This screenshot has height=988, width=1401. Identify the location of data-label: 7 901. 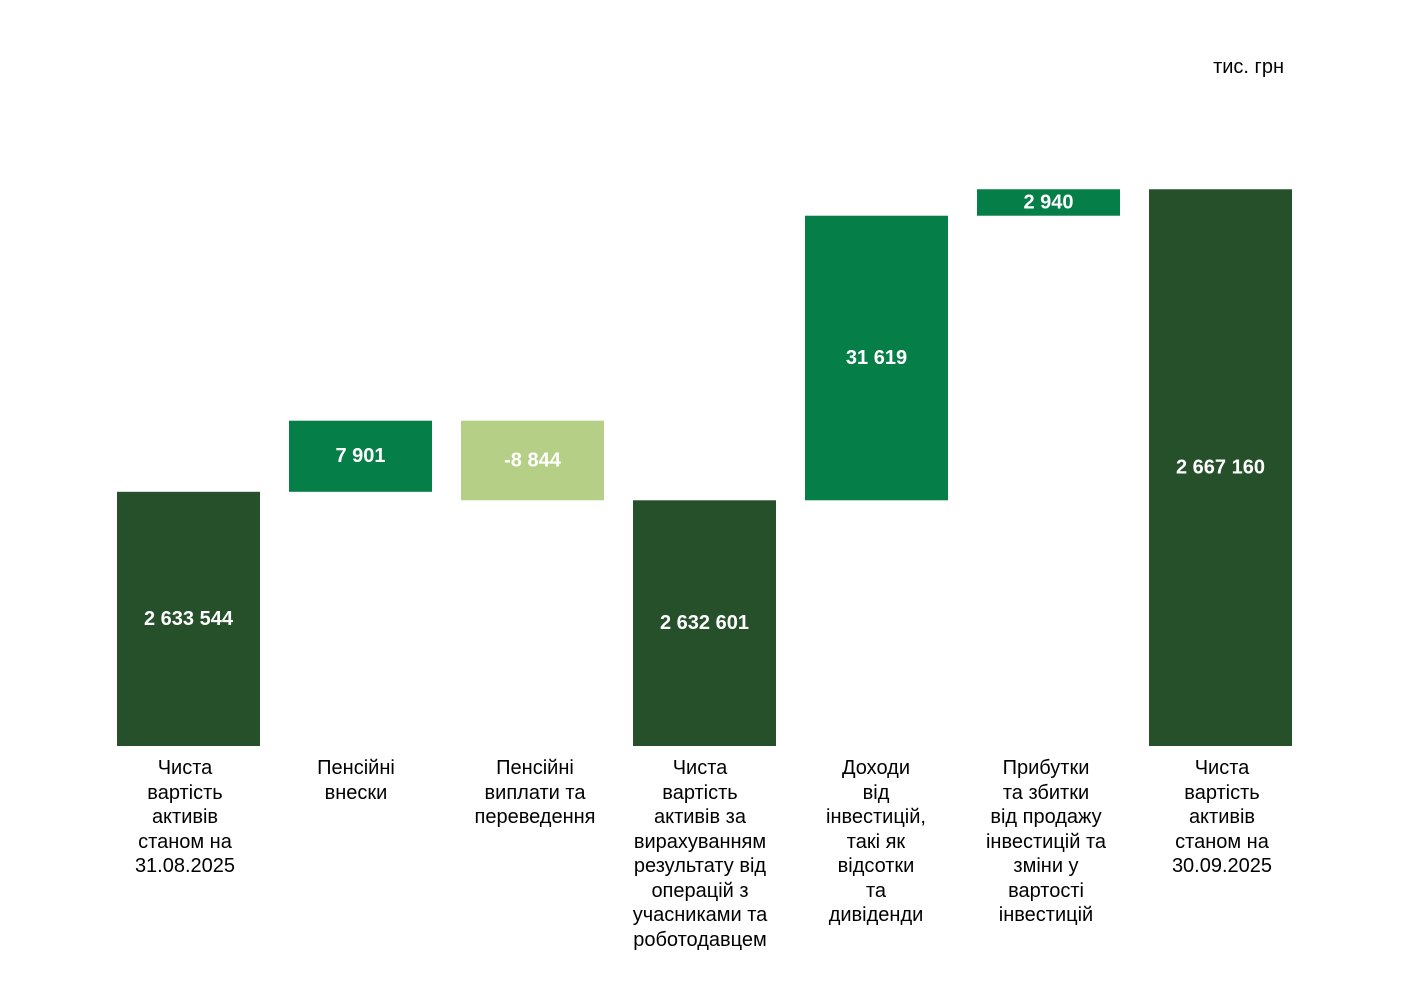
(360, 456).